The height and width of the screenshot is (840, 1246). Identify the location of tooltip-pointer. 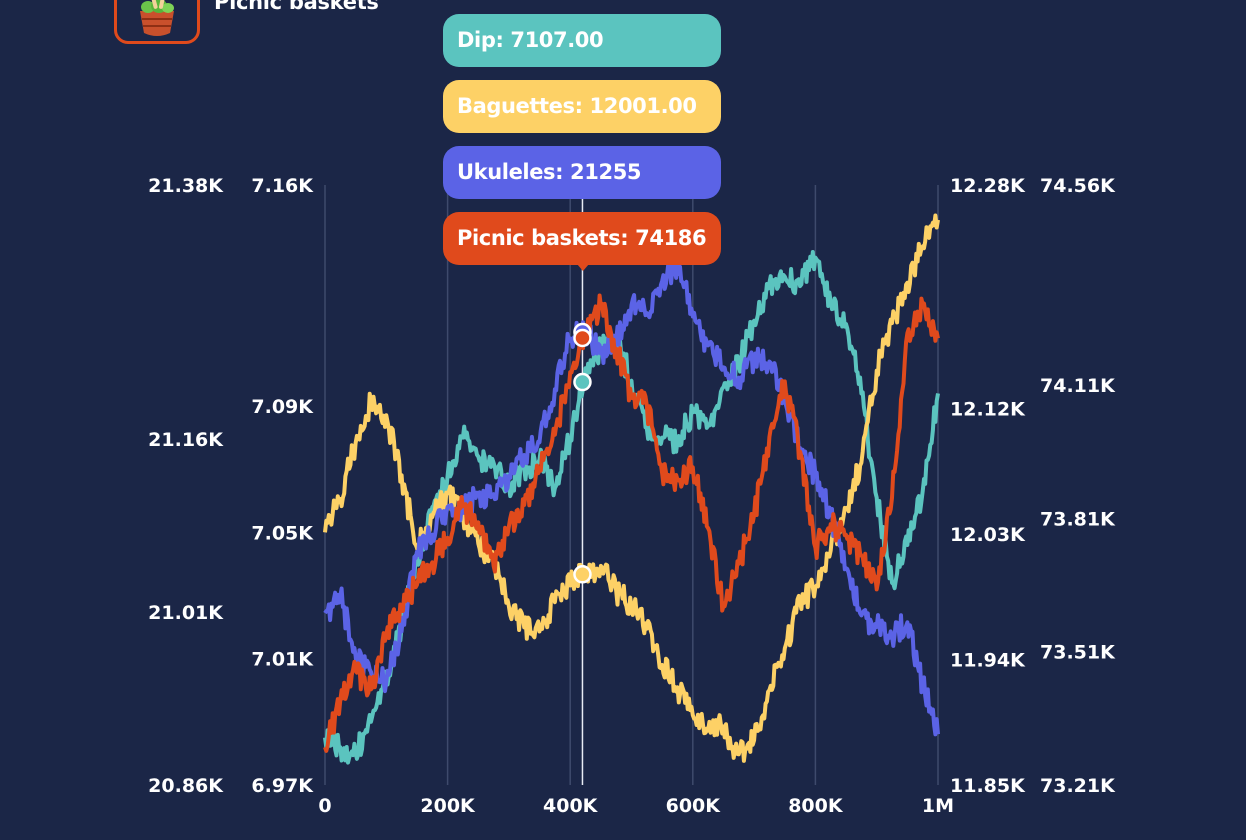
(583, 267).